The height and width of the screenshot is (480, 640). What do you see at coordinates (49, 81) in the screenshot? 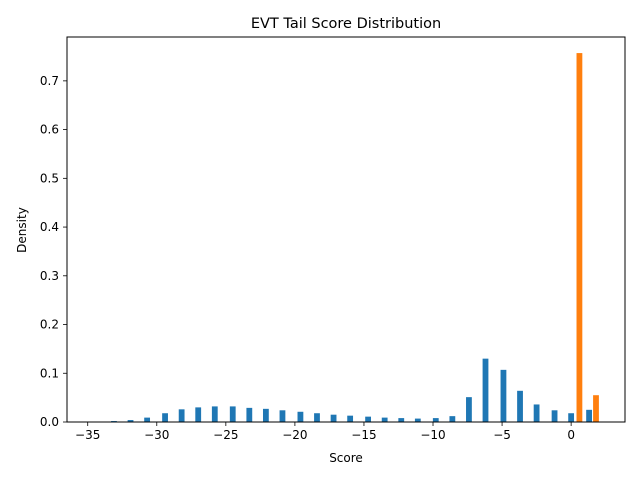
I see `y-tick-label: 0.7` at bounding box center [49, 81].